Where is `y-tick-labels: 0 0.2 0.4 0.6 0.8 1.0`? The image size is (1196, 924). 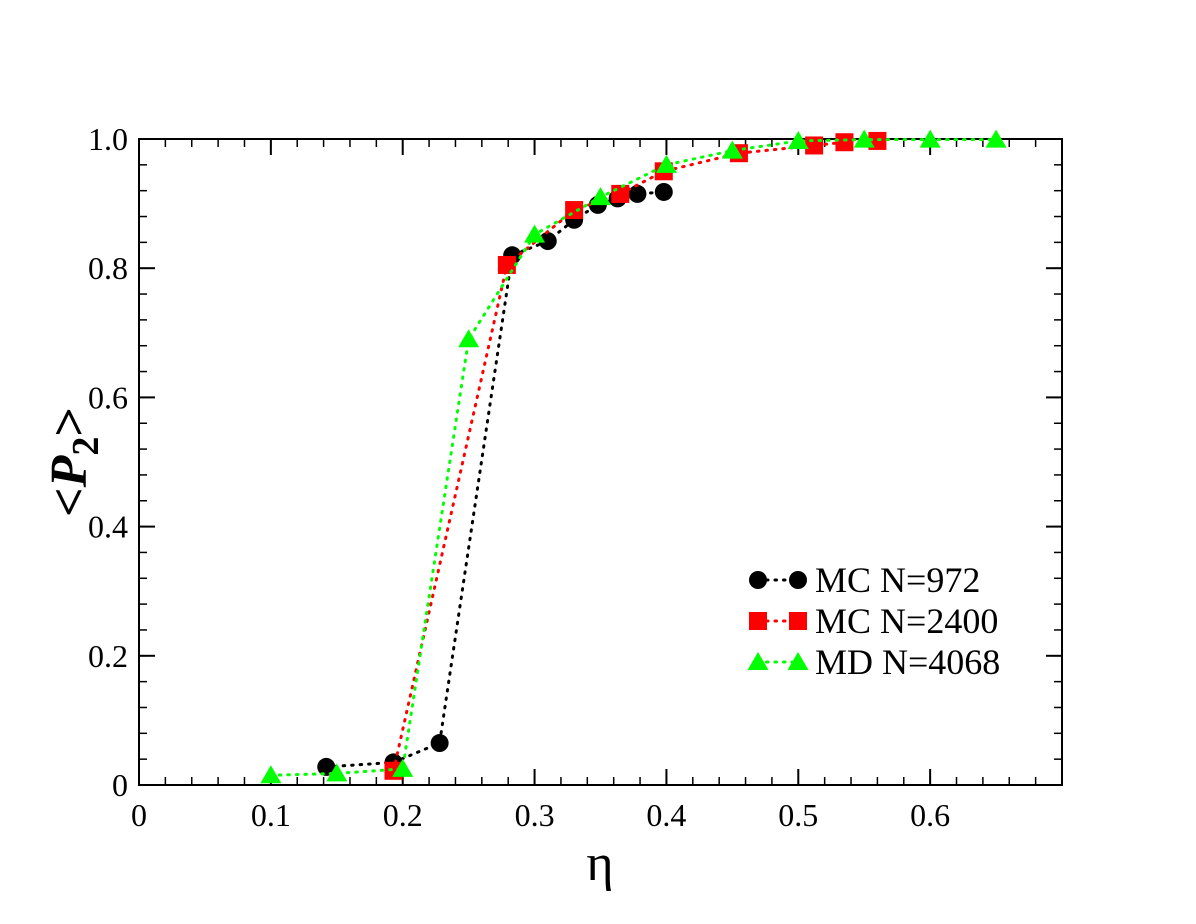
y-tick-labels: 0 0.2 0.4 0.6 0.8 1.0 is located at coordinates (108, 462).